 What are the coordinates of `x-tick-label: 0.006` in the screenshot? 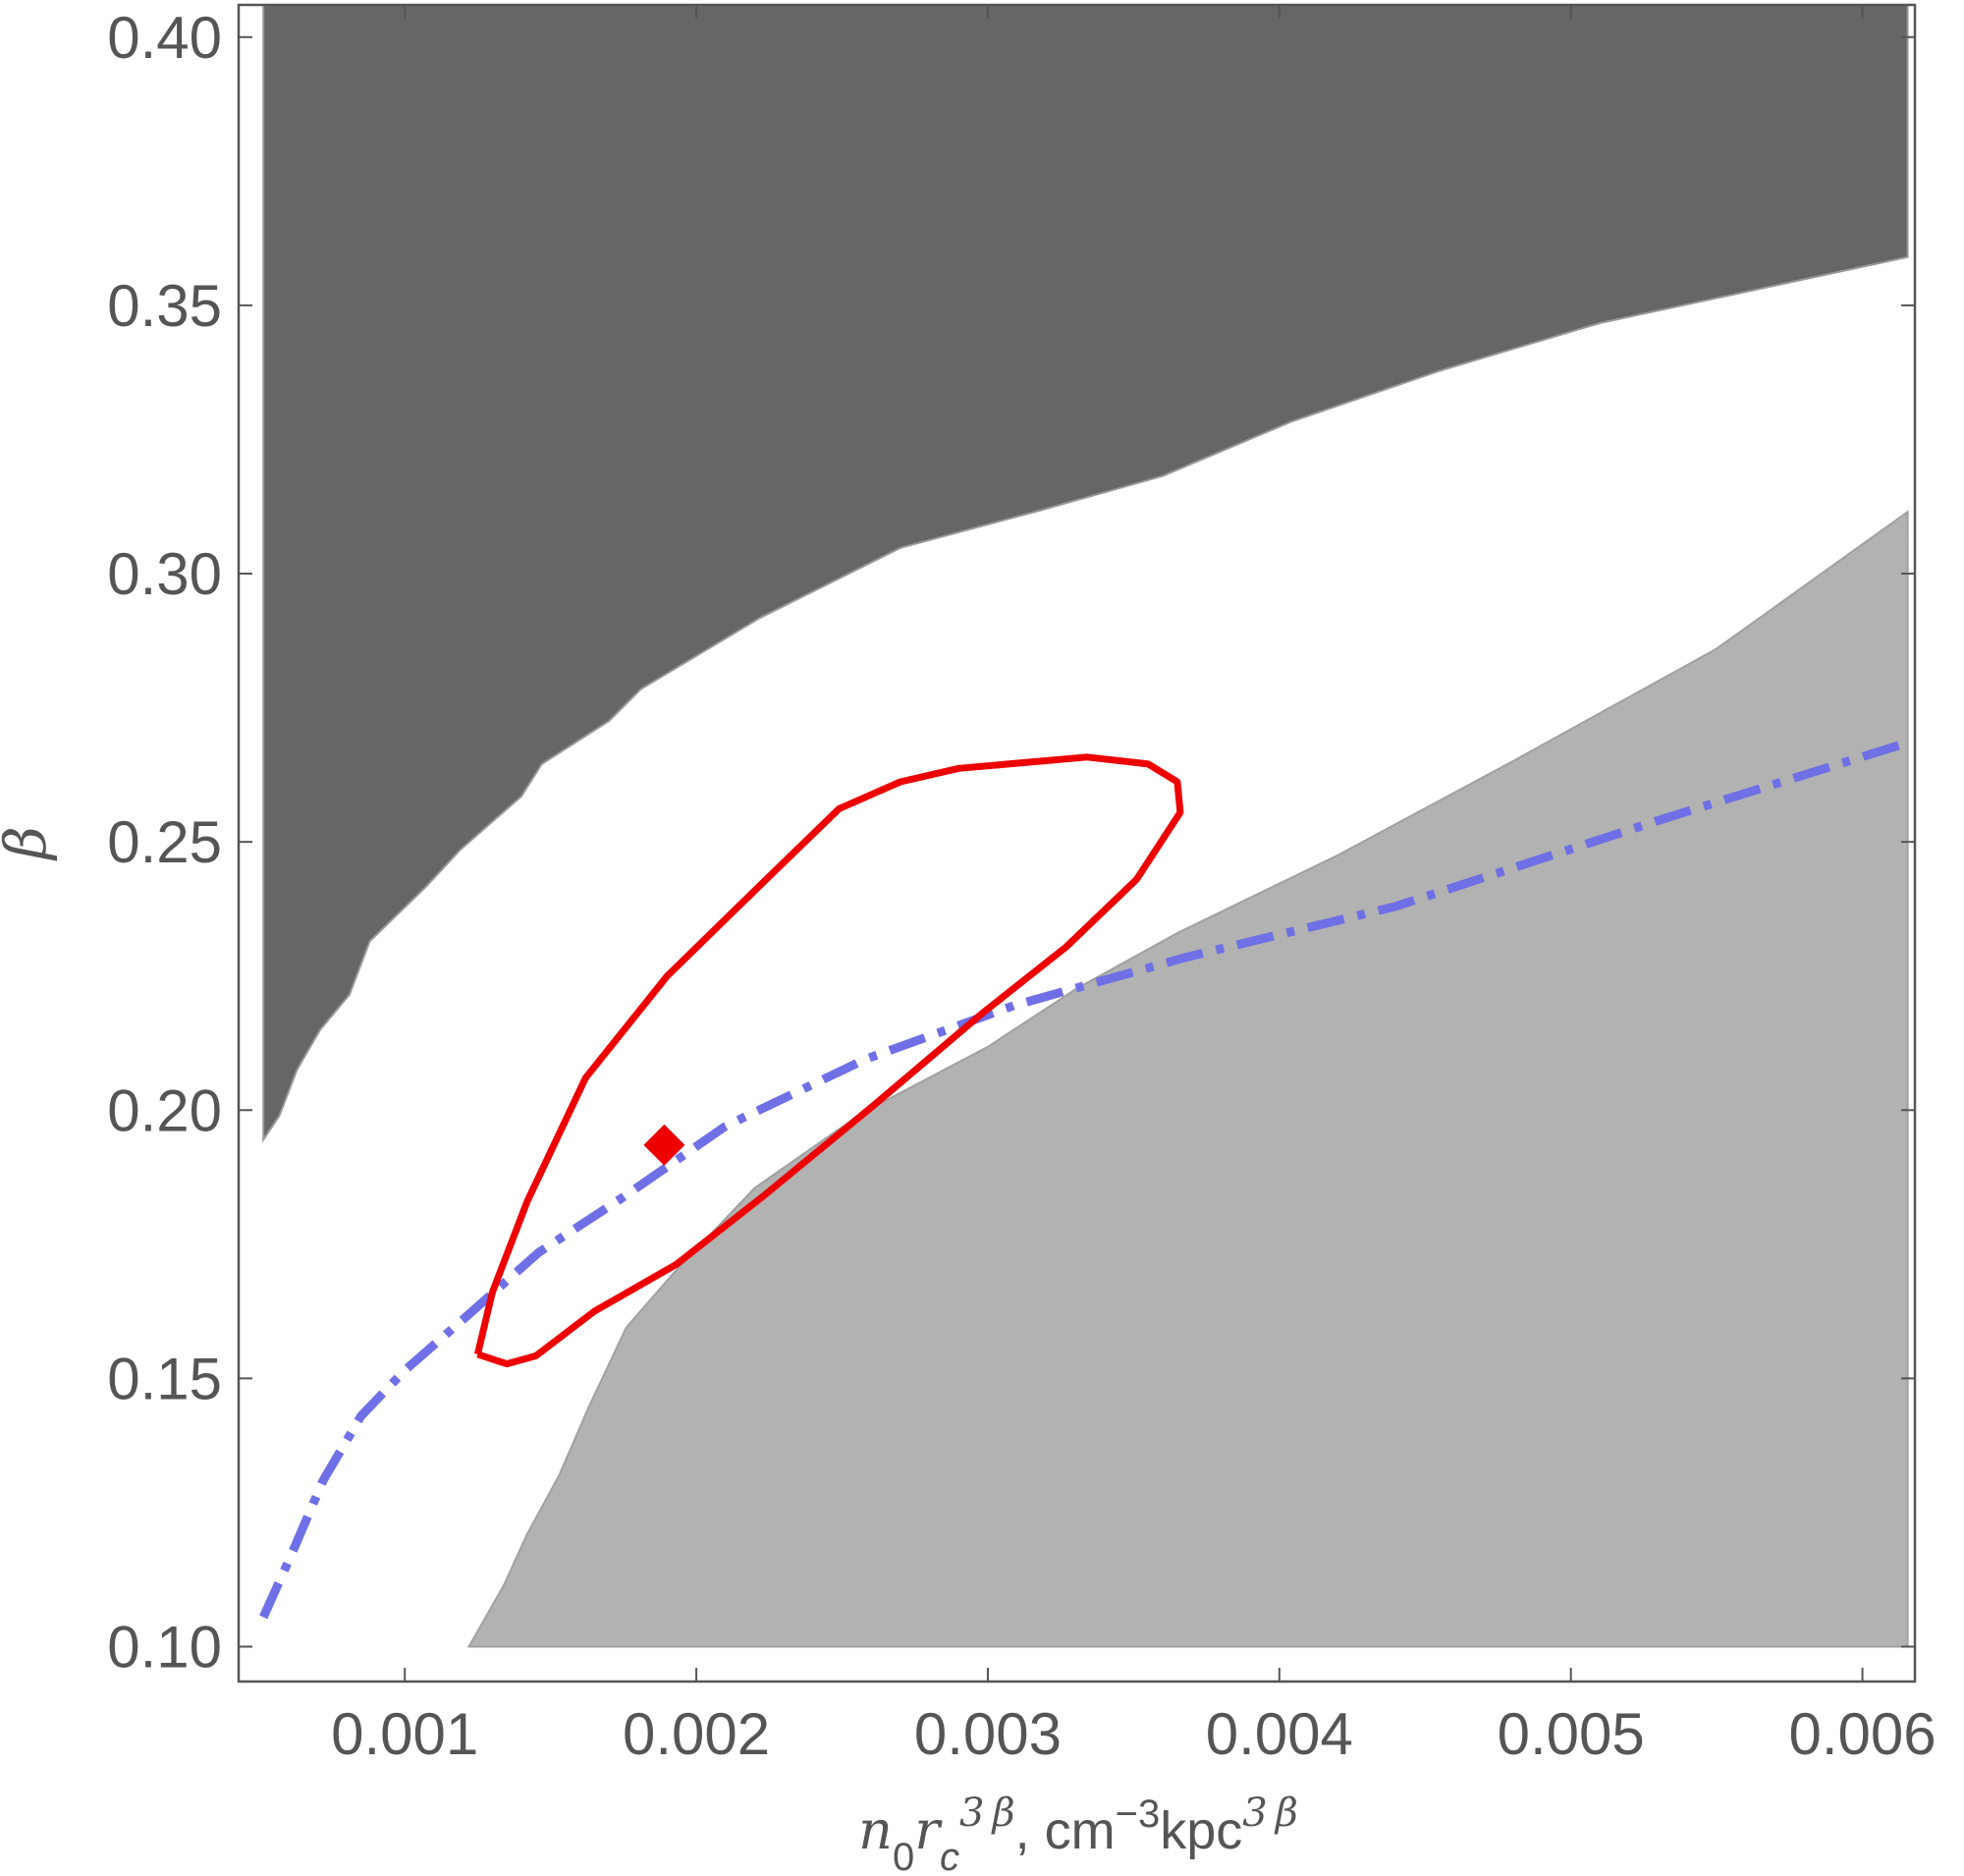 It's located at (1862, 1734).